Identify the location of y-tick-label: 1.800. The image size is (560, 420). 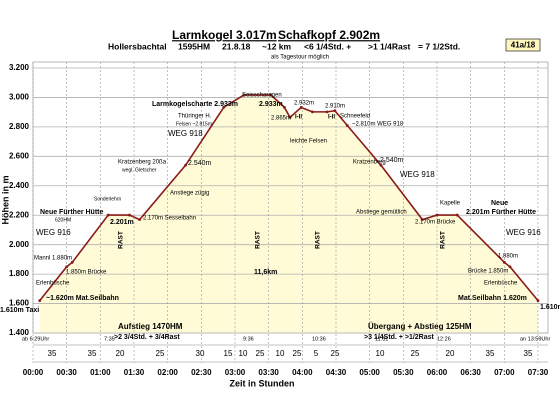
(19, 273).